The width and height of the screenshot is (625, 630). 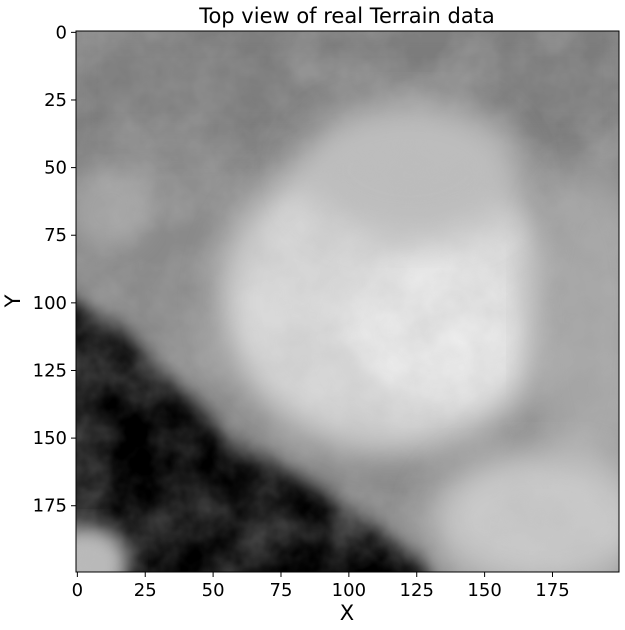 I want to click on x-tick-label: 0, so click(x=77, y=590).